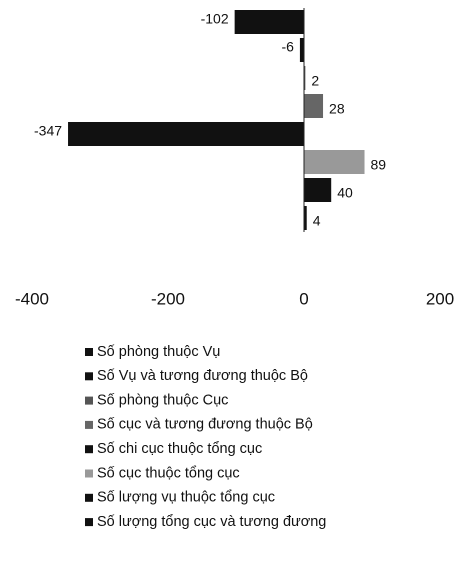 This screenshot has width=466, height=571. What do you see at coordinates (168, 298) in the screenshot?
I see `x-tick-label: -200` at bounding box center [168, 298].